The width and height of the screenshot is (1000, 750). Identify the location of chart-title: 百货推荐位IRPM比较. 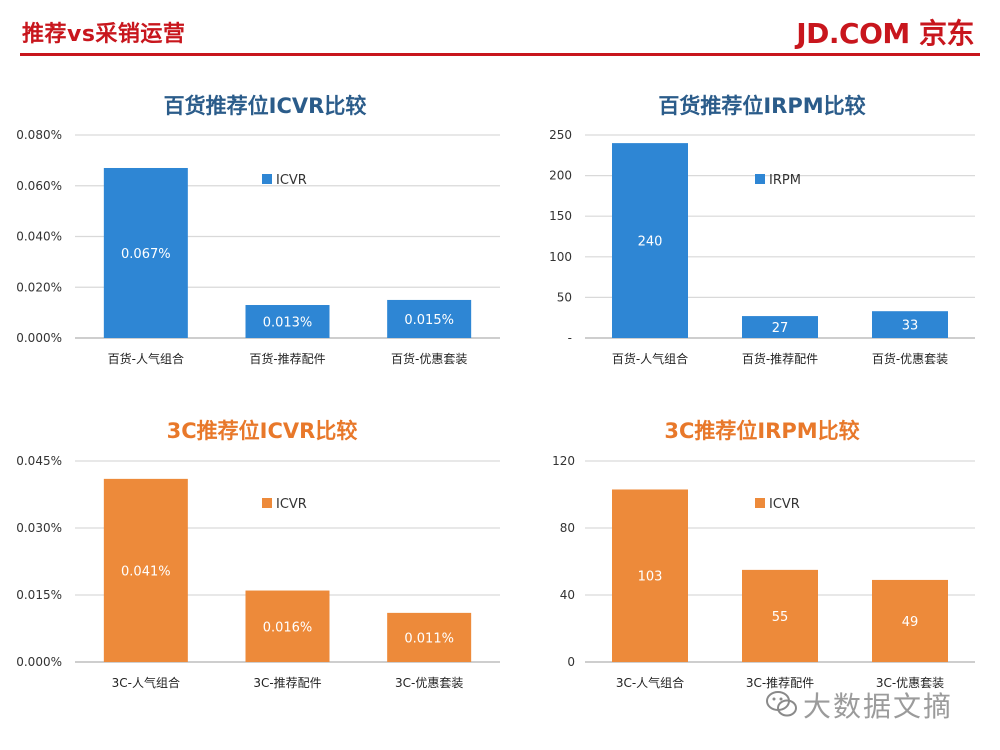
(761, 106).